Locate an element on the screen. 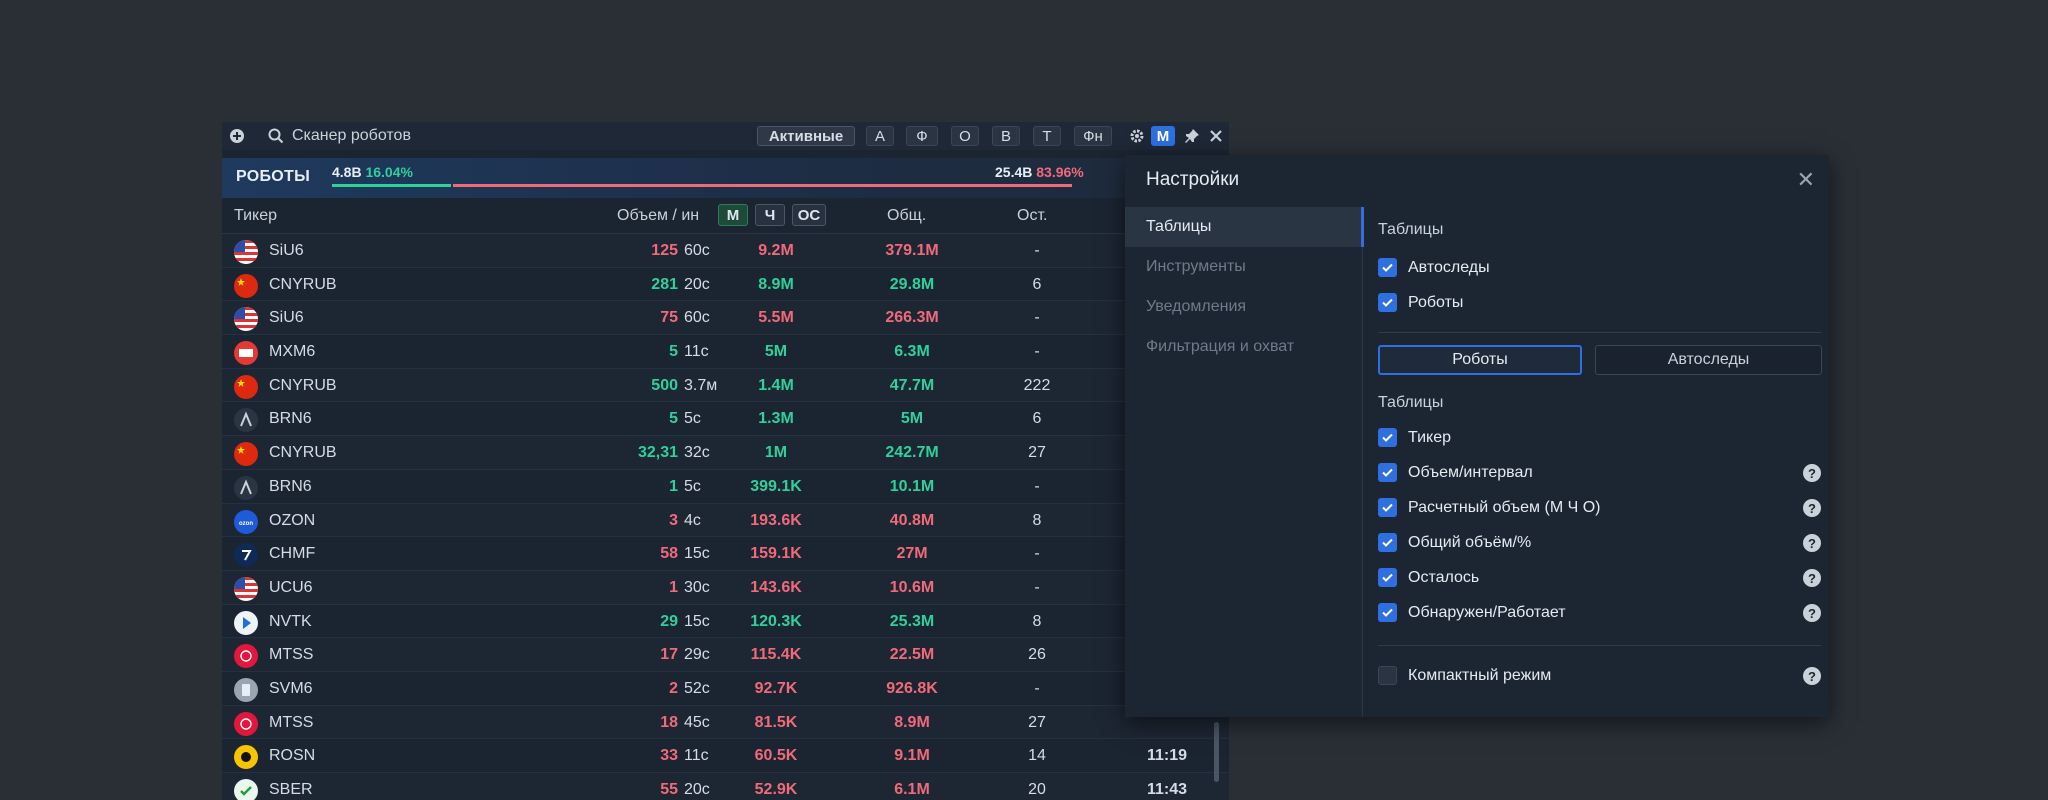 The width and height of the screenshot is (2048, 800). interval-cell: 32с is located at coordinates (697, 453).